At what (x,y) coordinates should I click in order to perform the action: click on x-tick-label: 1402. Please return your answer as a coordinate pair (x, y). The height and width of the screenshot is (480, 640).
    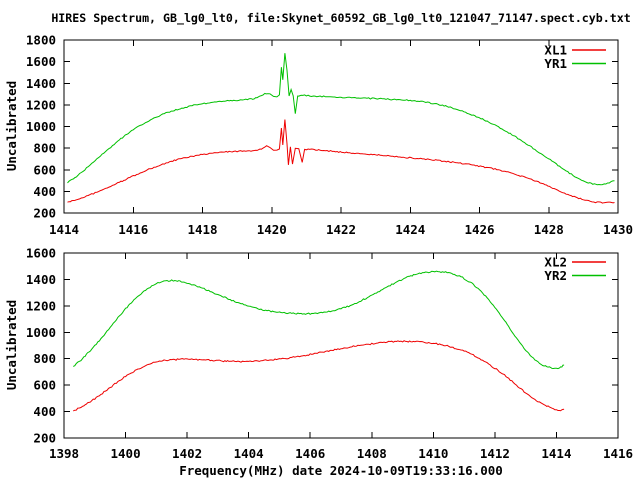
    Looking at the image, I should click on (187, 453).